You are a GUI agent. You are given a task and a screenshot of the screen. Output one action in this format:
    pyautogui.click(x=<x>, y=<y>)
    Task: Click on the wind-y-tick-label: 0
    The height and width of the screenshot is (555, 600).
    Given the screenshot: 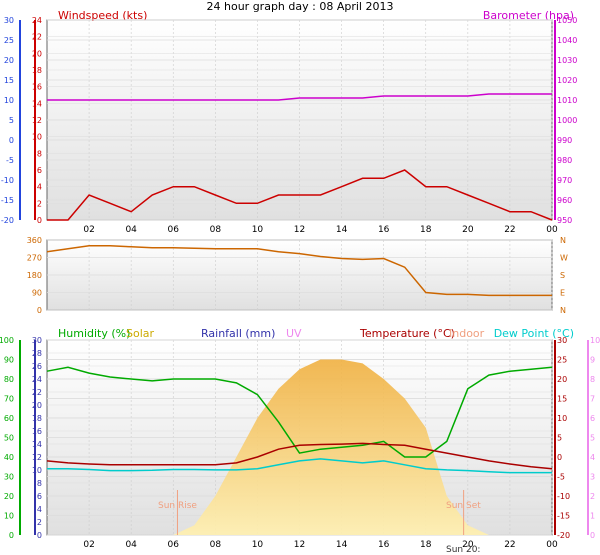 What is the action you would take?
    pyautogui.click(x=39, y=220)
    